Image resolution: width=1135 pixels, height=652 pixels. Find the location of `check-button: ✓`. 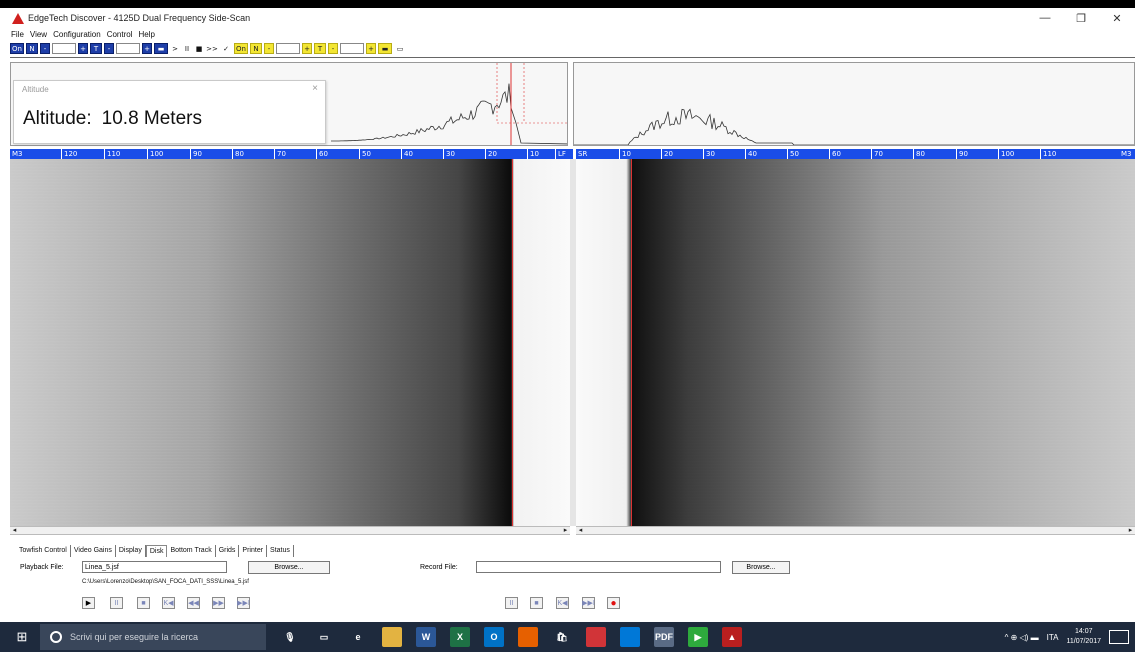

check-button: ✓ is located at coordinates (226, 48).